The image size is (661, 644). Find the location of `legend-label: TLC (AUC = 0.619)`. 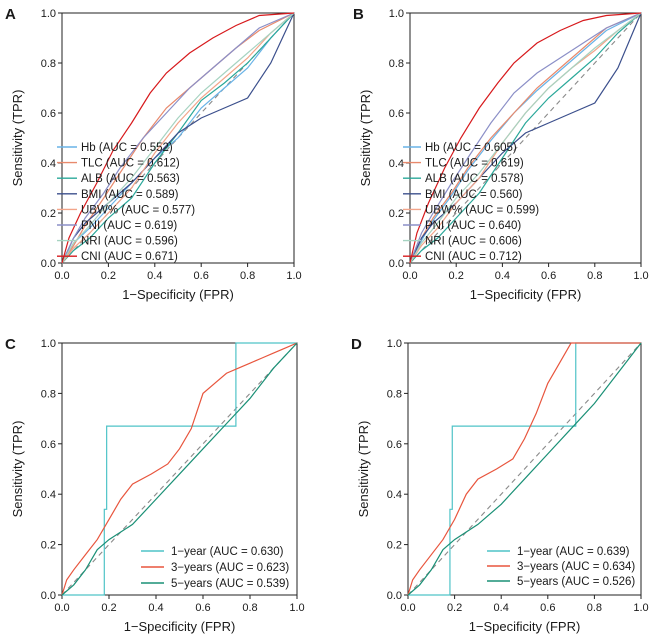

legend-label: TLC (AUC = 0.619) is located at coordinates (474, 164).